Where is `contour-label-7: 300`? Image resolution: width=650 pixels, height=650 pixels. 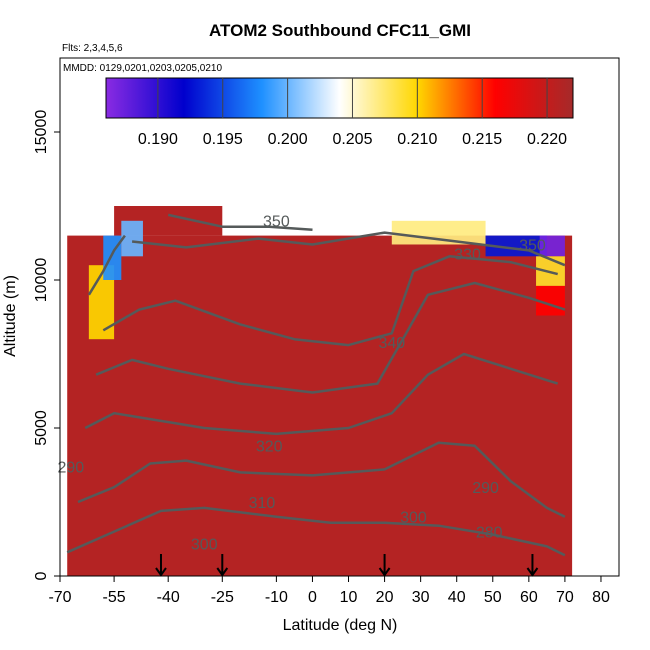
contour-label-7: 300 is located at coordinates (413, 518).